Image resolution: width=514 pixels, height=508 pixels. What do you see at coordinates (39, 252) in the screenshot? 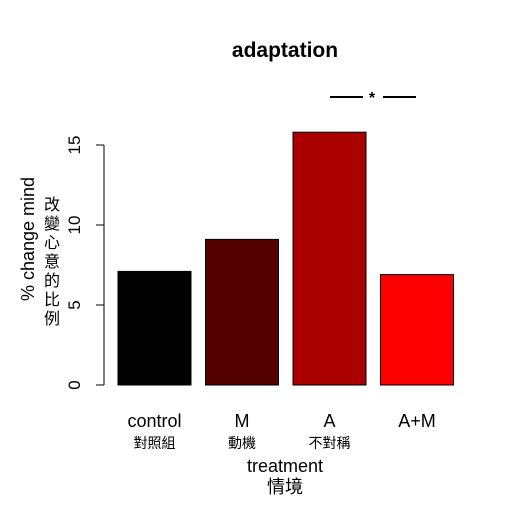
I see `y-axis-label-group: % change mind 改變心意的比例` at bounding box center [39, 252].